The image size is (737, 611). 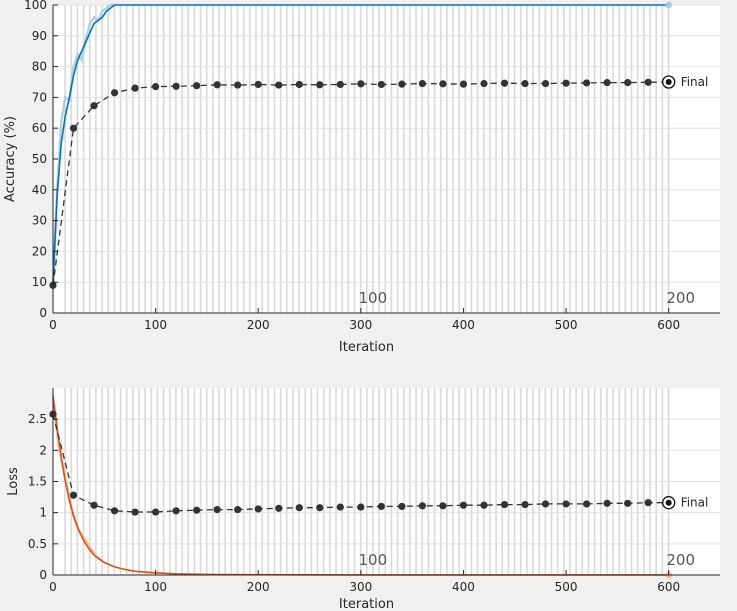 I want to click on accuracy-y-tick-label: 70, so click(x=39, y=97).